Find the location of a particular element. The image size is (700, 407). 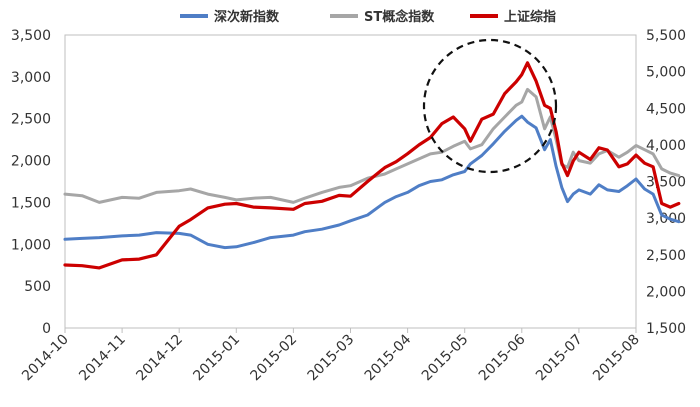

y-left-tick-label: 3,500 is located at coordinates (31, 36).